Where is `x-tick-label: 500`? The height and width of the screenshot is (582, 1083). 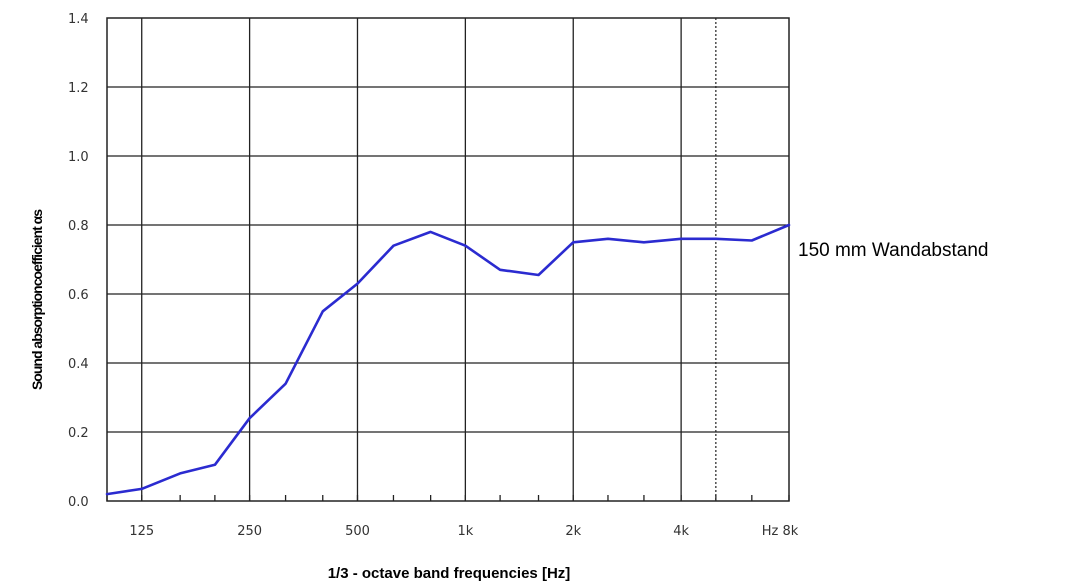 x-tick-label: 500 is located at coordinates (357, 531).